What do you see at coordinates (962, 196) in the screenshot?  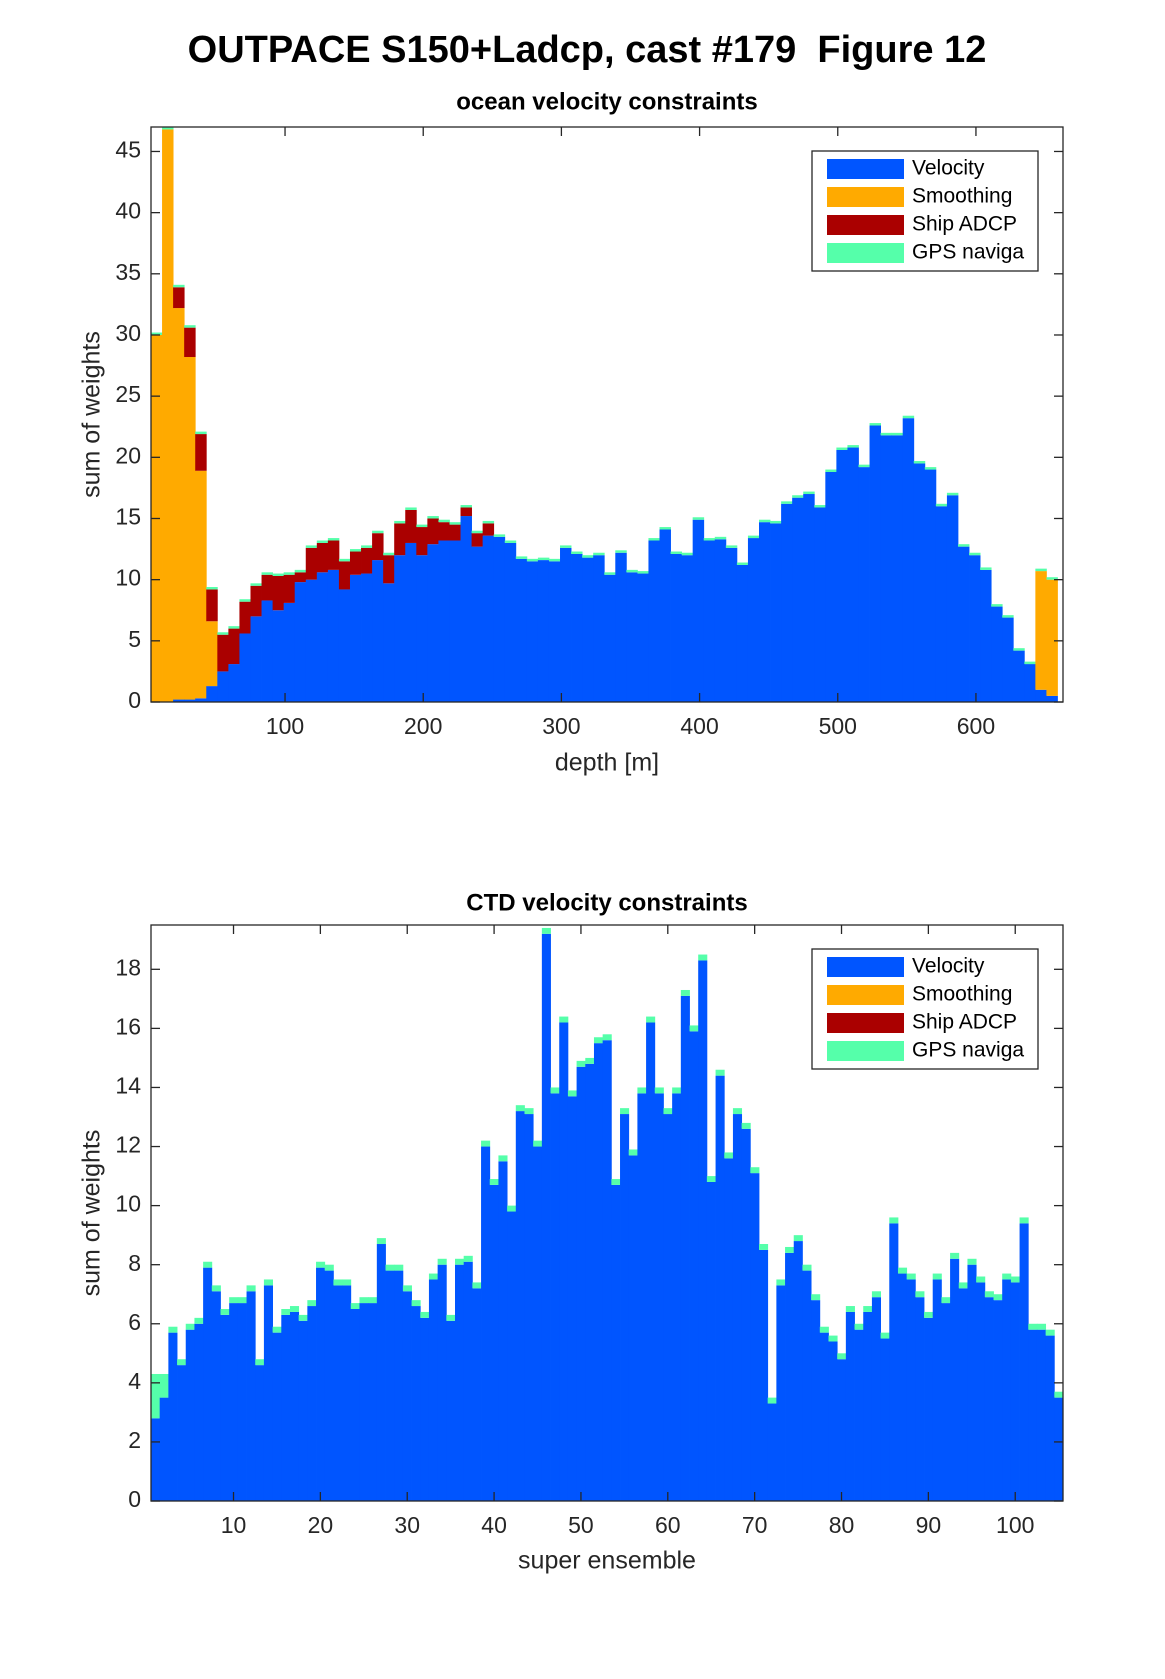 I see `legend-label: Smoothing` at bounding box center [962, 196].